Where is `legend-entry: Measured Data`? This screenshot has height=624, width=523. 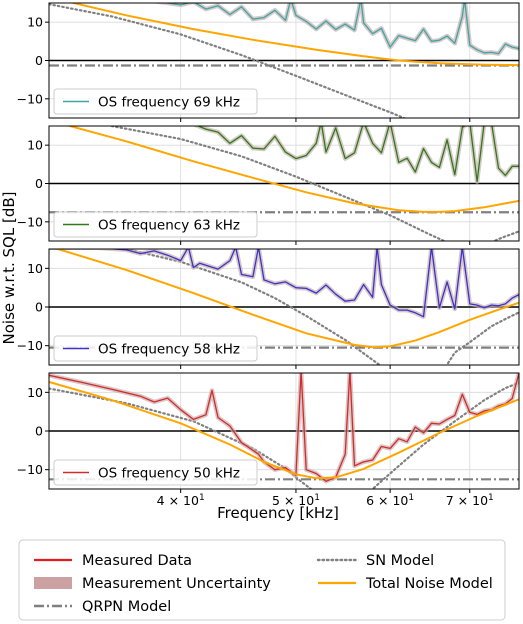
legend-entry: Measured Data is located at coordinates (113, 561).